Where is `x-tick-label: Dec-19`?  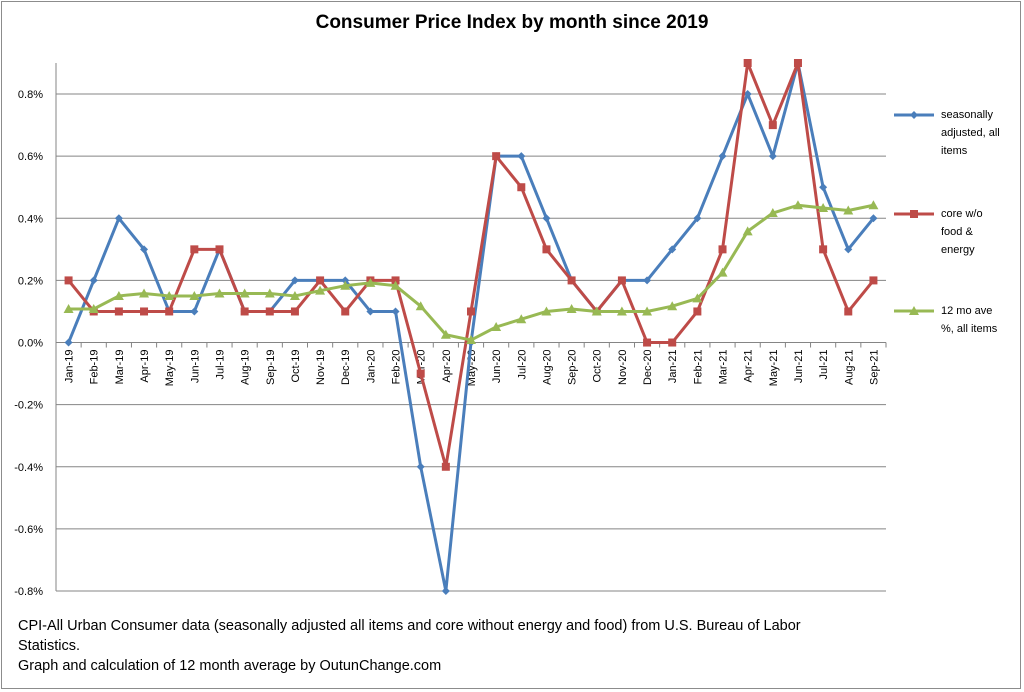 x-tick-label: Dec-19 is located at coordinates (346, 367).